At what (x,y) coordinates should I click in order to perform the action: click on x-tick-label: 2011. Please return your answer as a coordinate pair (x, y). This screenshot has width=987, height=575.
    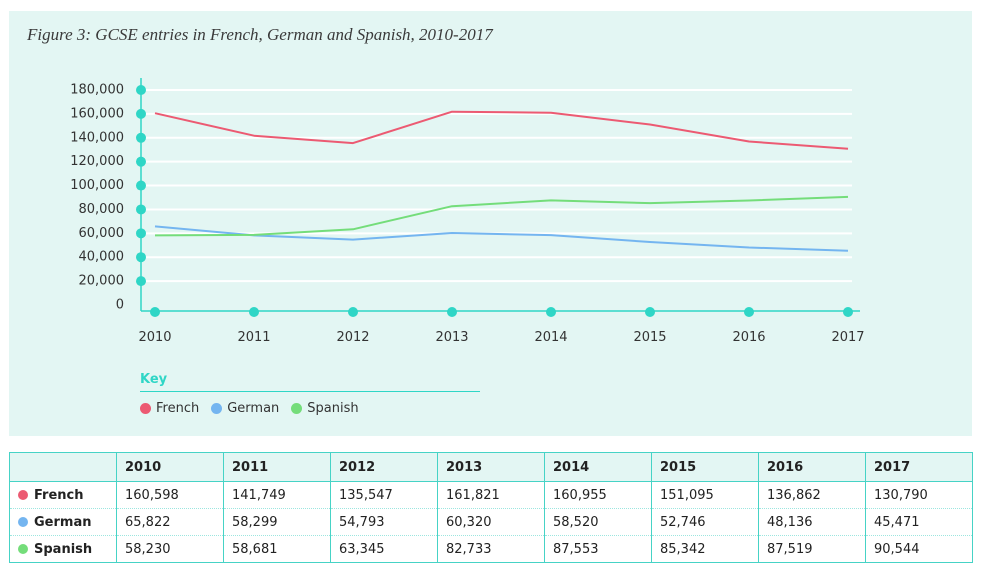
    Looking at the image, I should click on (253, 337).